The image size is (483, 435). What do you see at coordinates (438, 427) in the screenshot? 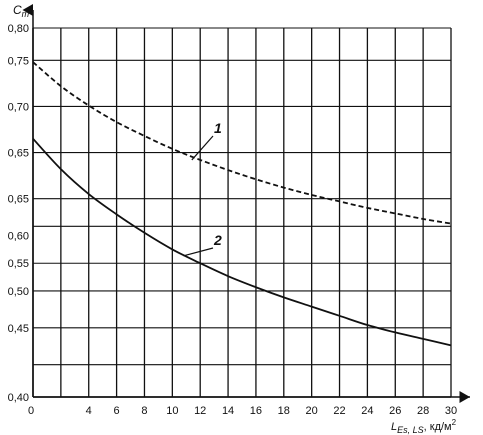
I see `x-axis-title-unit: , кд/м` at bounding box center [438, 427].